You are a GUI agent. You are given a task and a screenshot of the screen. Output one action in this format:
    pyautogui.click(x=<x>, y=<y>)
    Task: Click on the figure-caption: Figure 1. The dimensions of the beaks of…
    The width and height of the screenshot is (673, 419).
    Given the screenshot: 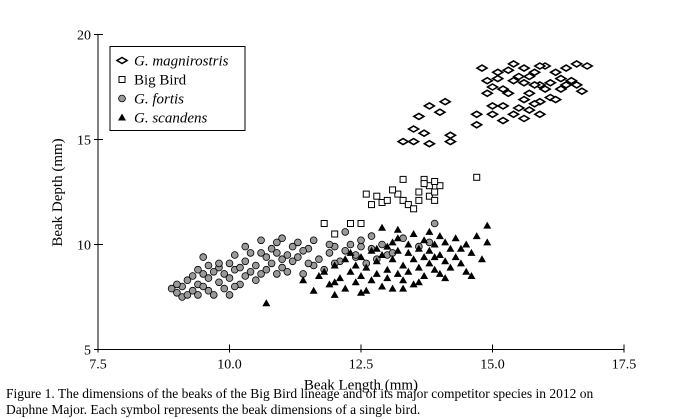 What is the action you would take?
    pyautogui.click(x=336, y=402)
    